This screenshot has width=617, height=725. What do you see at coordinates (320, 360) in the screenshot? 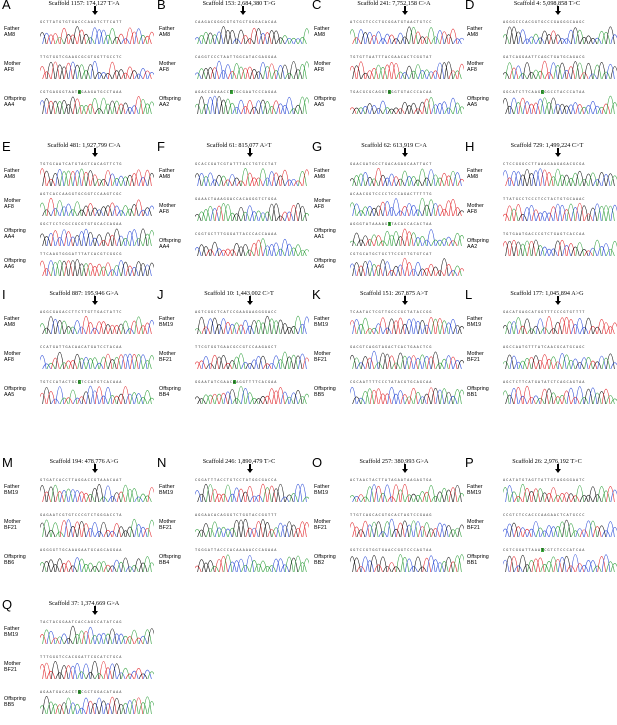
I see `sample-id: BF21` at bounding box center [320, 360].